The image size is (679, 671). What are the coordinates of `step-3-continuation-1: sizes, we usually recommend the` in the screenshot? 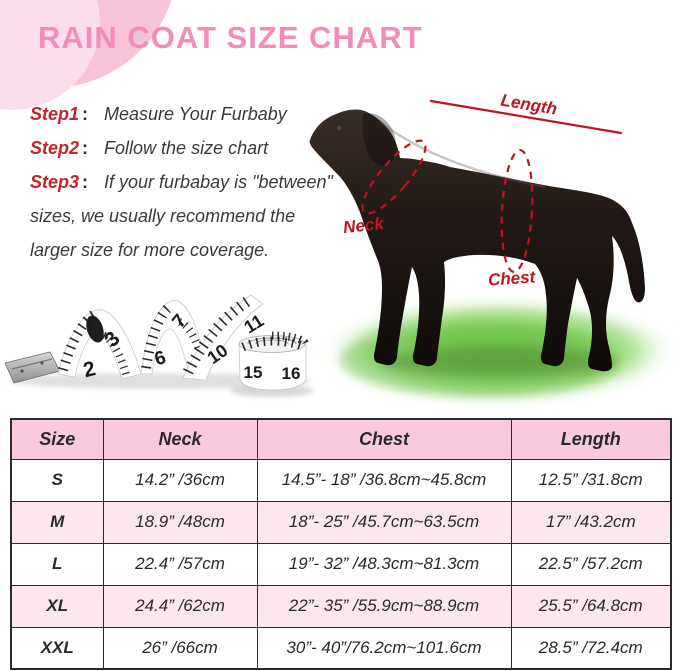 It's located at (163, 216).